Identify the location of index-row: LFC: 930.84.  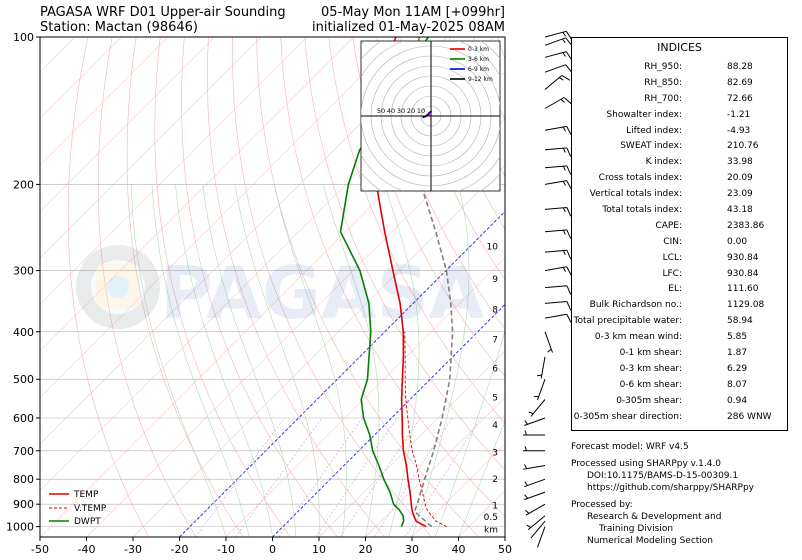
(679, 275).